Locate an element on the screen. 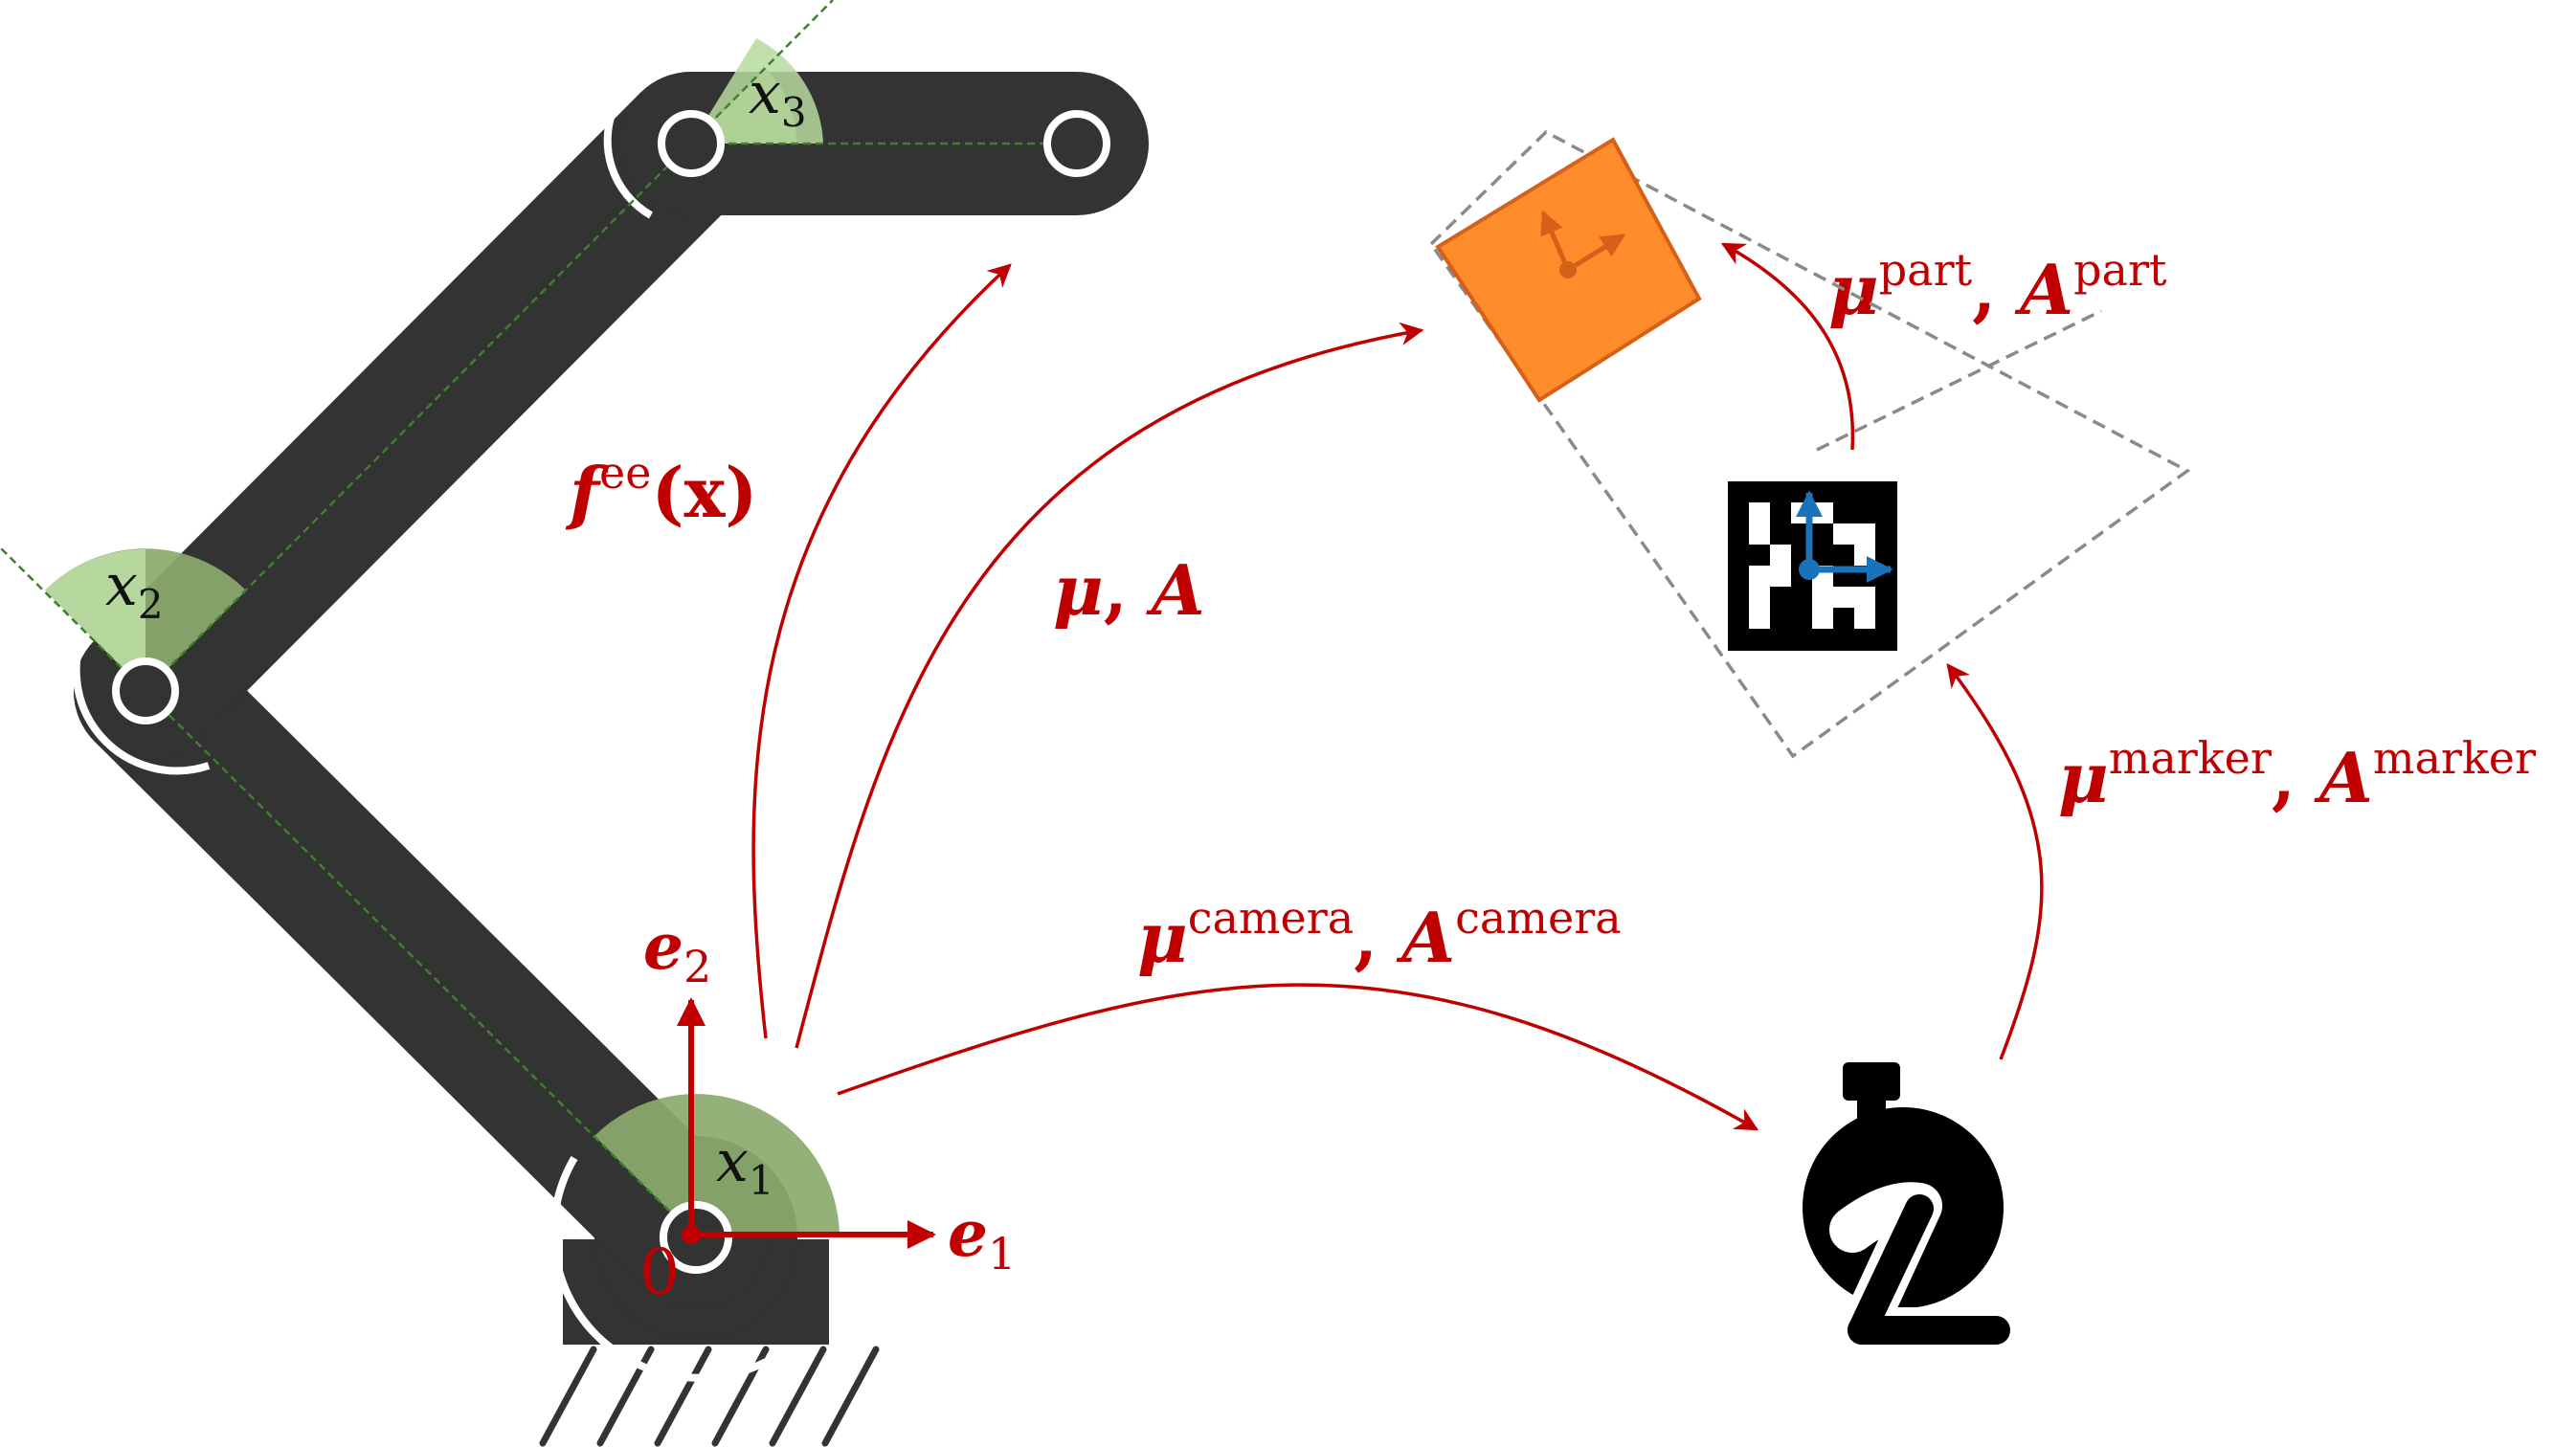 Image resolution: width=2576 pixels, height=1447 pixels. arrow-mu-a is located at coordinates (1109, 685).